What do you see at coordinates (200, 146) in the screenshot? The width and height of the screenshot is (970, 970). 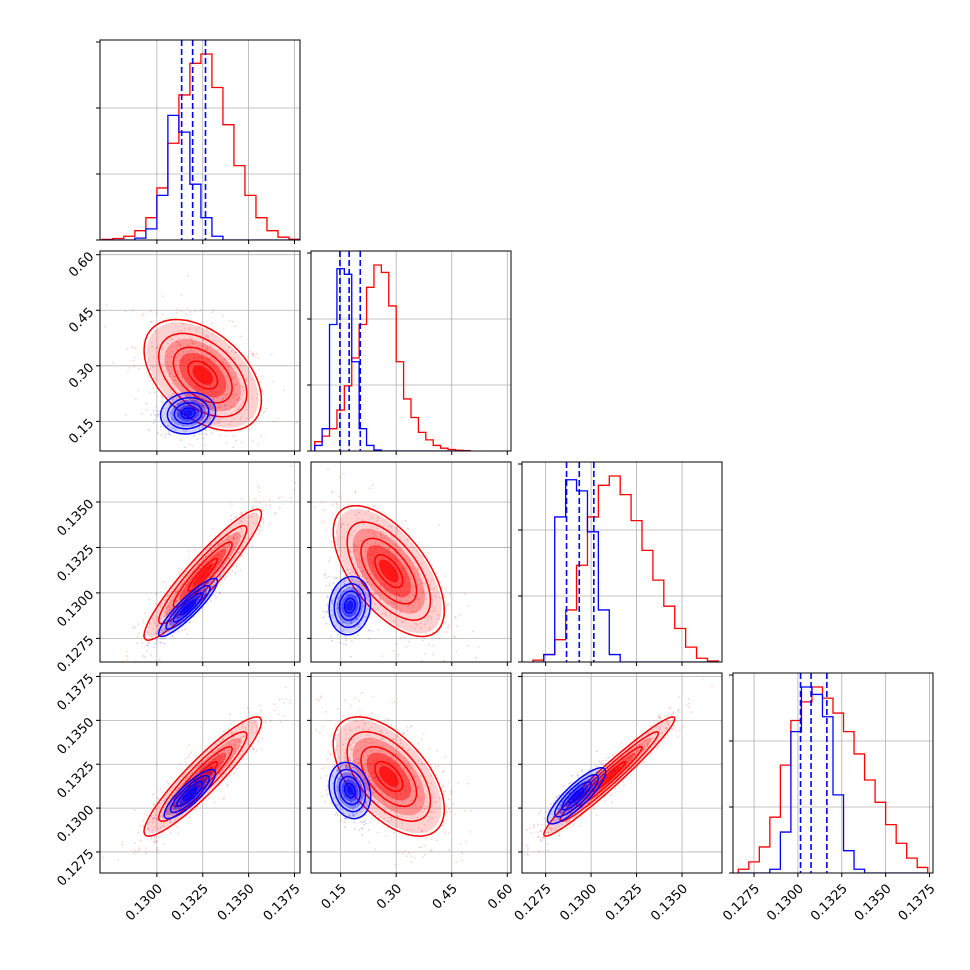 I see `red-histogram-v0` at bounding box center [200, 146].